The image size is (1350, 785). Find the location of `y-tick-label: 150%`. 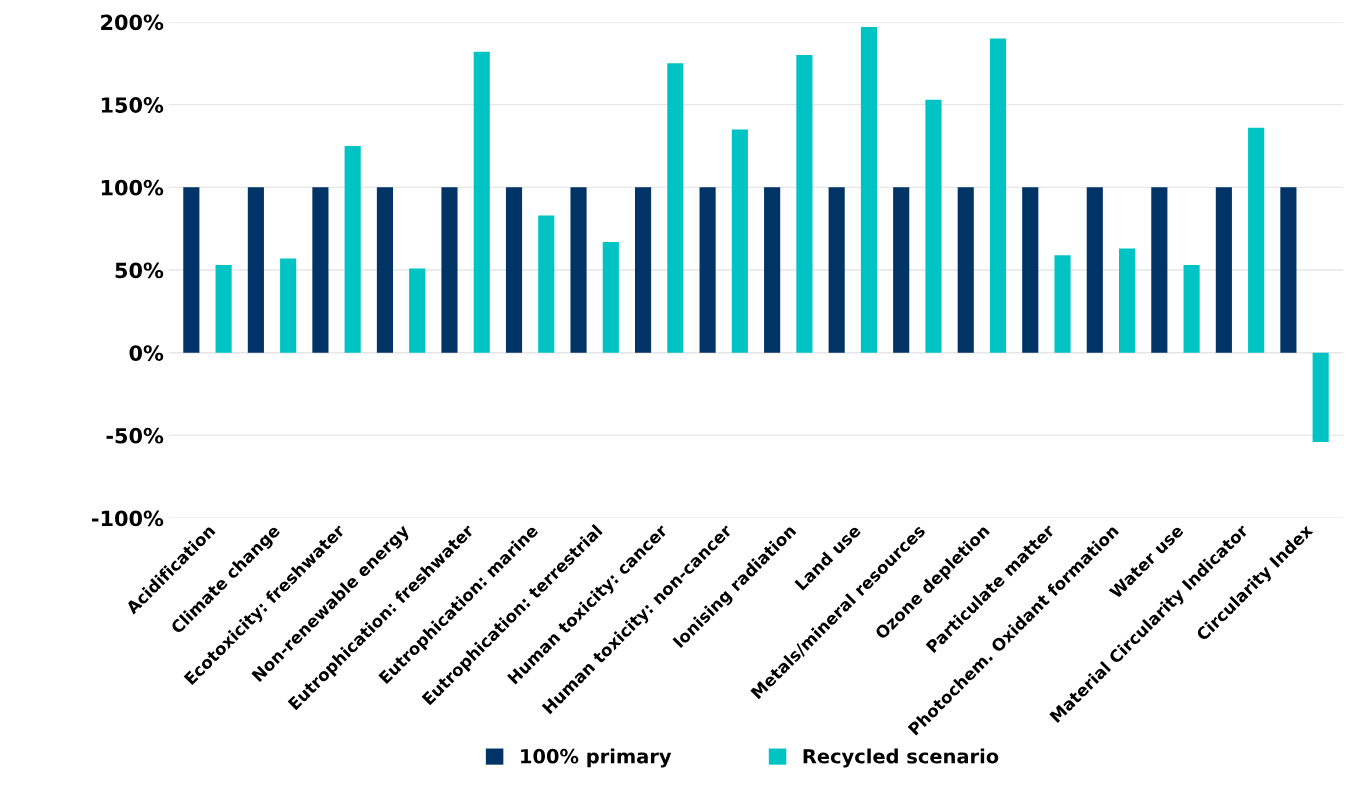

y-tick-label: 150% is located at coordinates (132, 105).